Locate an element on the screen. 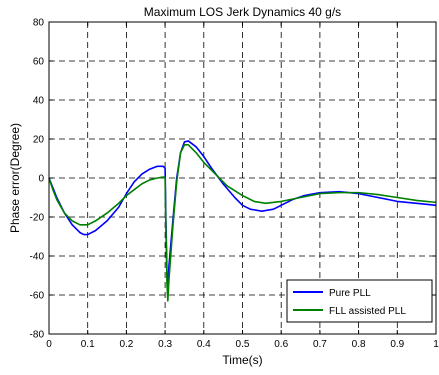 This screenshot has width=439, height=375. x-tick-label: 1 is located at coordinates (436, 344).